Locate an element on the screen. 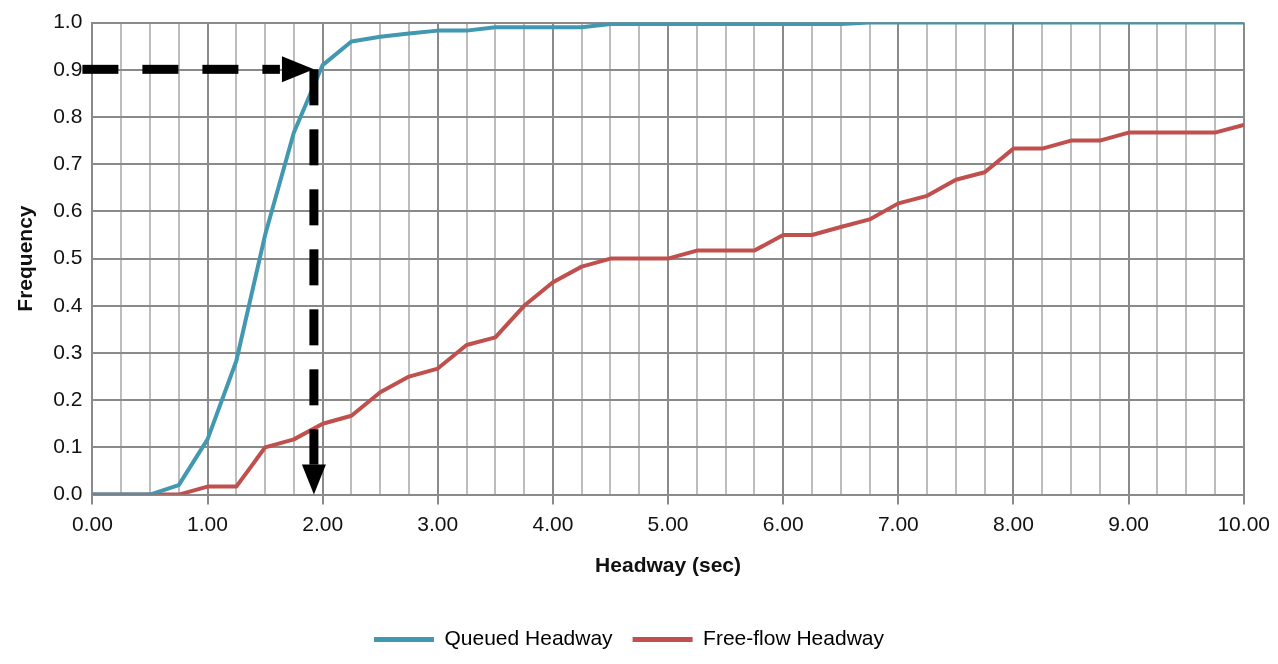 The image size is (1278, 664). y-tick-label: 0.4 is located at coordinates (68, 304).